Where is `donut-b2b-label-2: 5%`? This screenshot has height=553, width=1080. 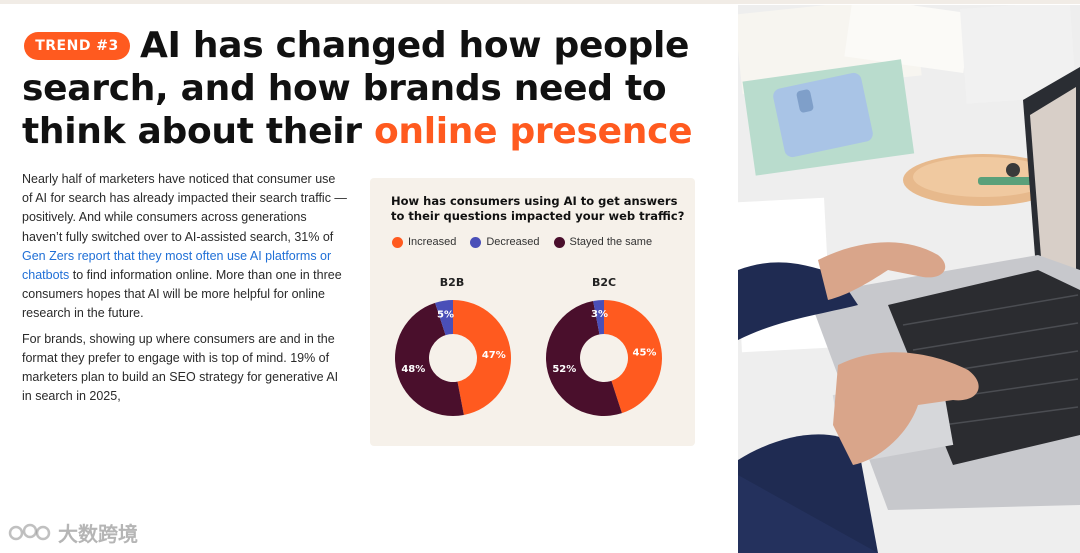 donut-b2b-label-2: 5% is located at coordinates (445, 315).